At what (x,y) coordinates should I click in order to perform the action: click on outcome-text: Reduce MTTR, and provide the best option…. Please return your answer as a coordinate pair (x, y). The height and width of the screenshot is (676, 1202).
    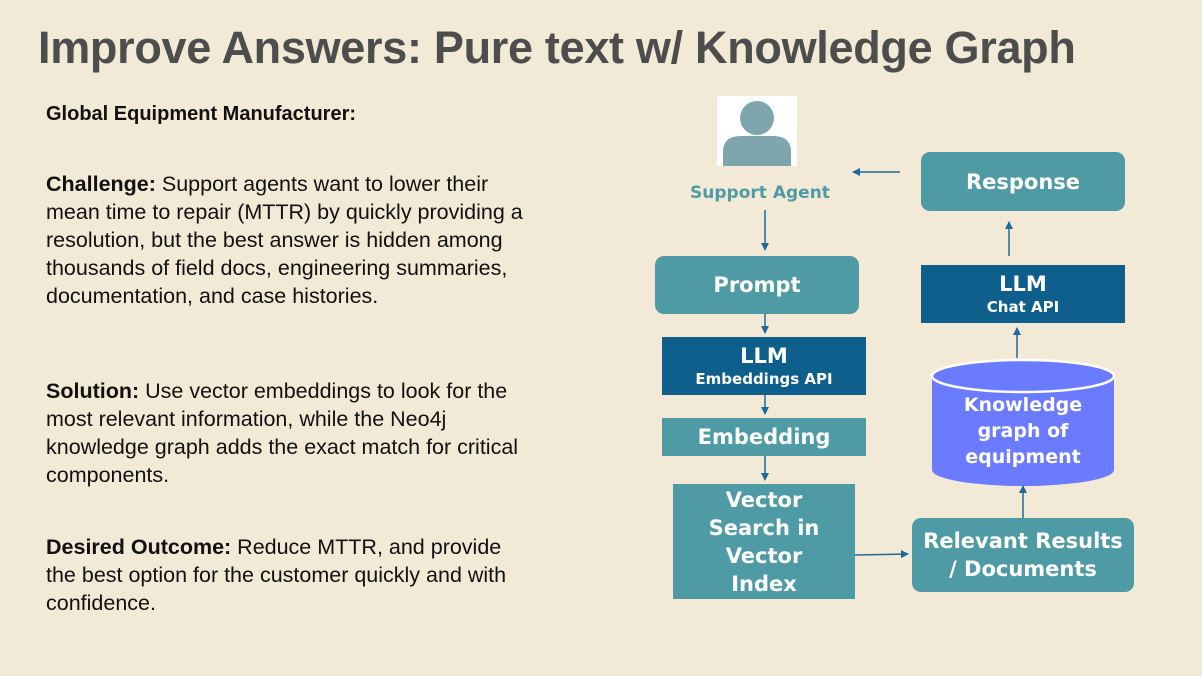
    Looking at the image, I should click on (276, 575).